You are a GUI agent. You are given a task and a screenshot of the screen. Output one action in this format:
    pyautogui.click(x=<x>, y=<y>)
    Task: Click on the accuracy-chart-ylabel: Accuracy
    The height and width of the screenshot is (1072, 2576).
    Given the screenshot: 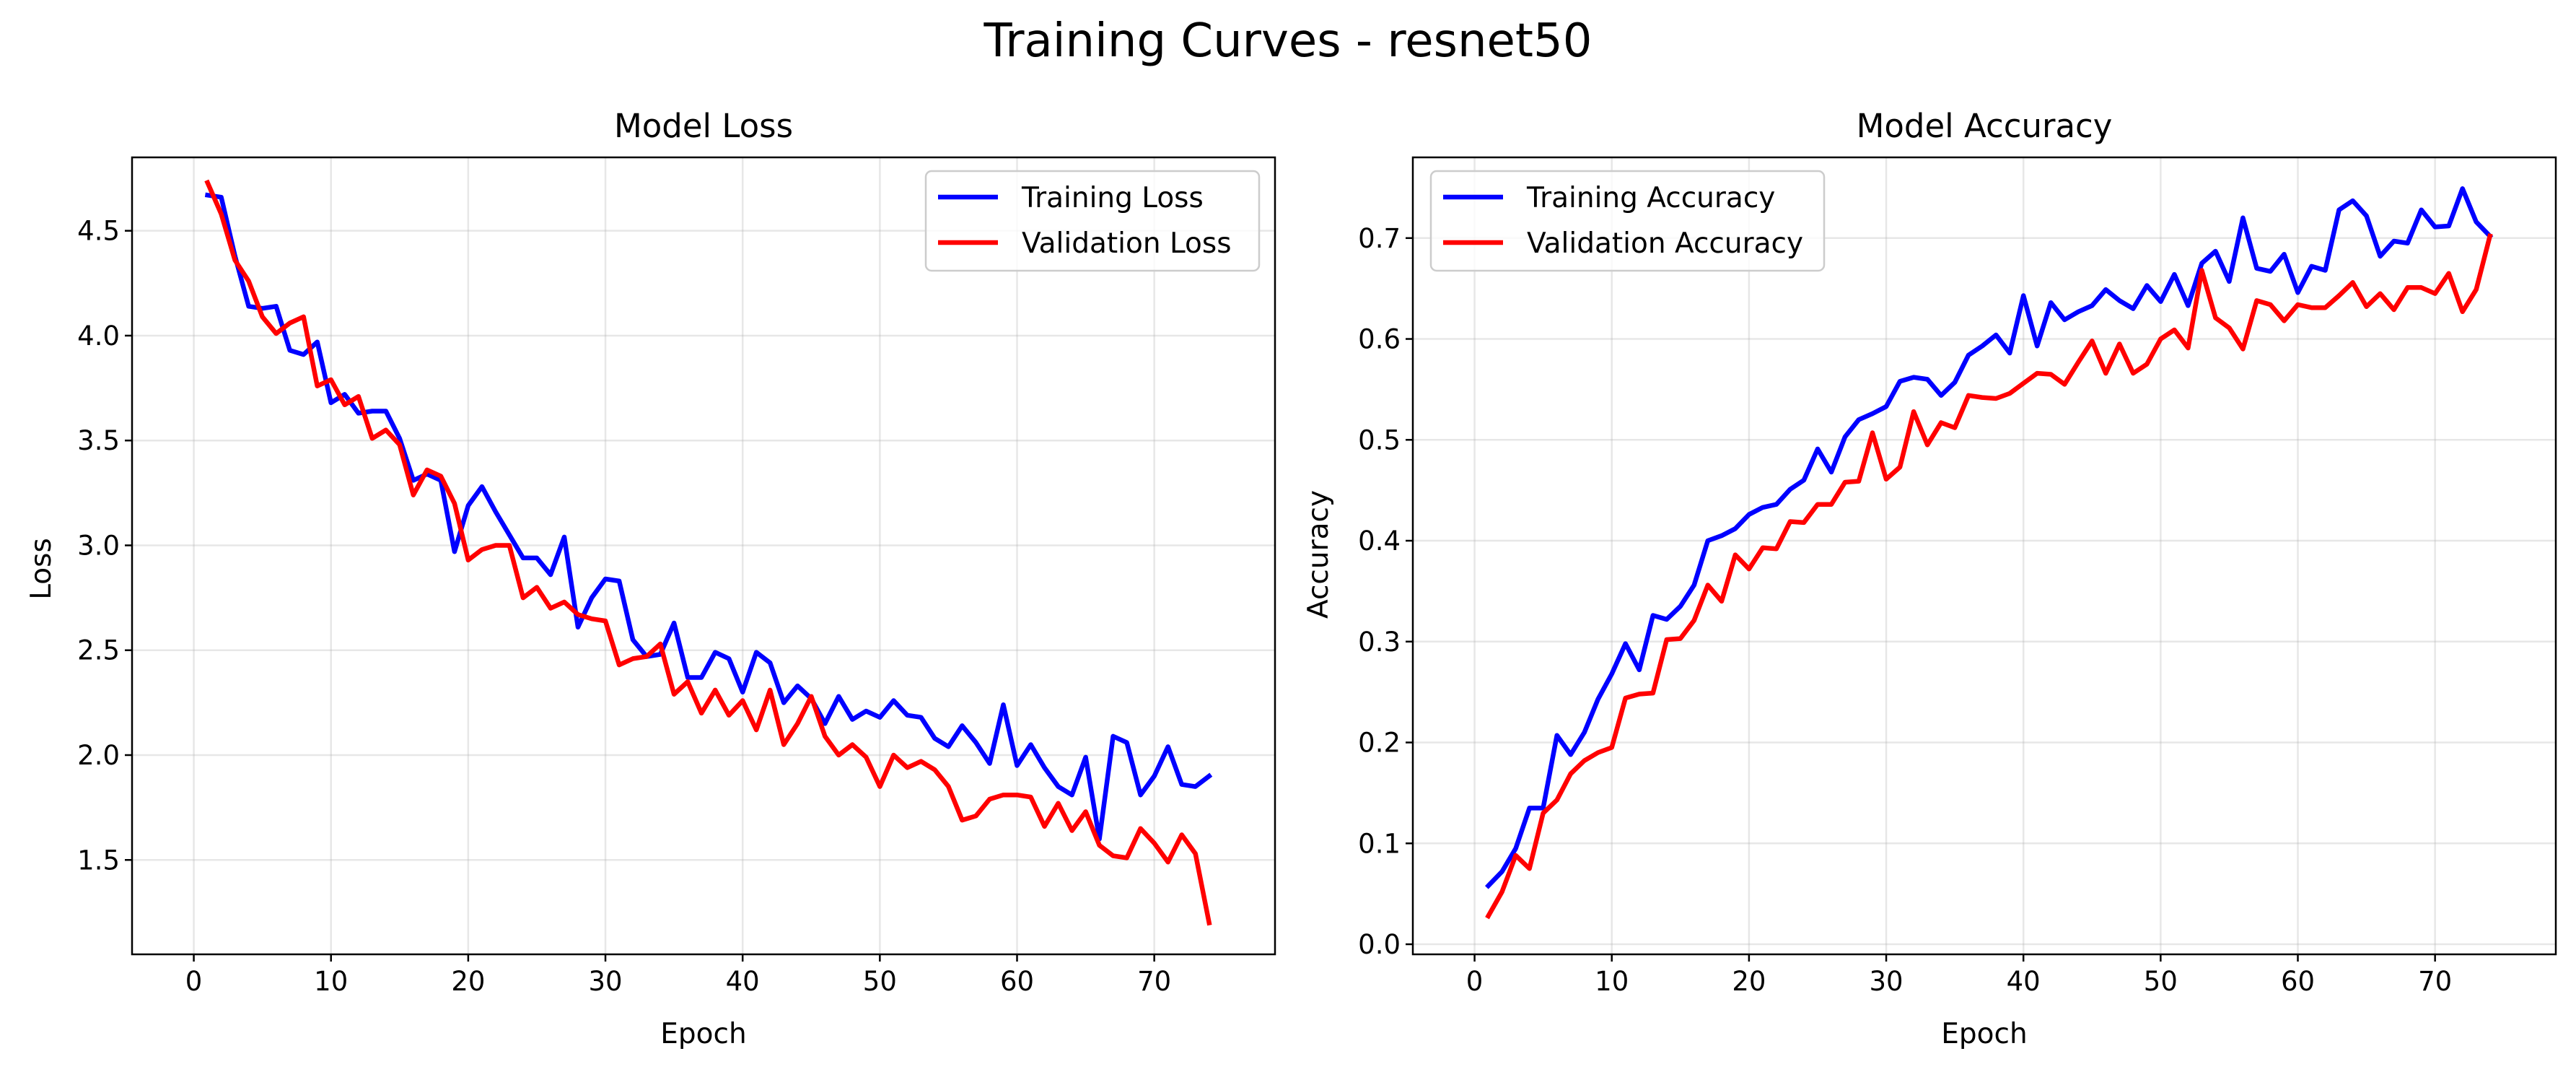 What is the action you would take?
    pyautogui.click(x=1318, y=554)
    